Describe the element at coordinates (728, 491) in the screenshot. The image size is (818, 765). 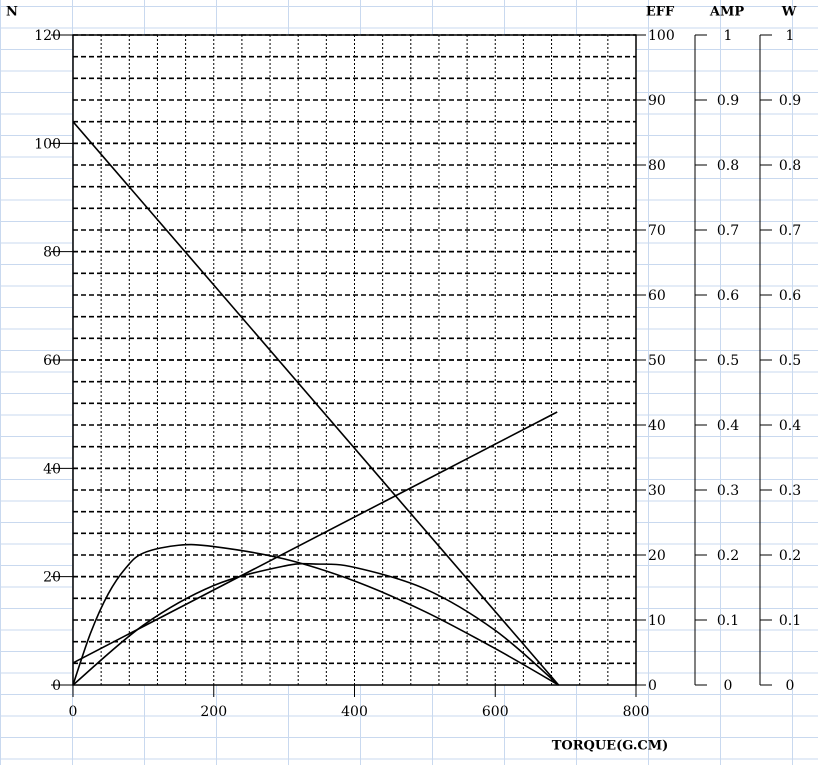
I see `y3-tick-label: 0.3` at that location.